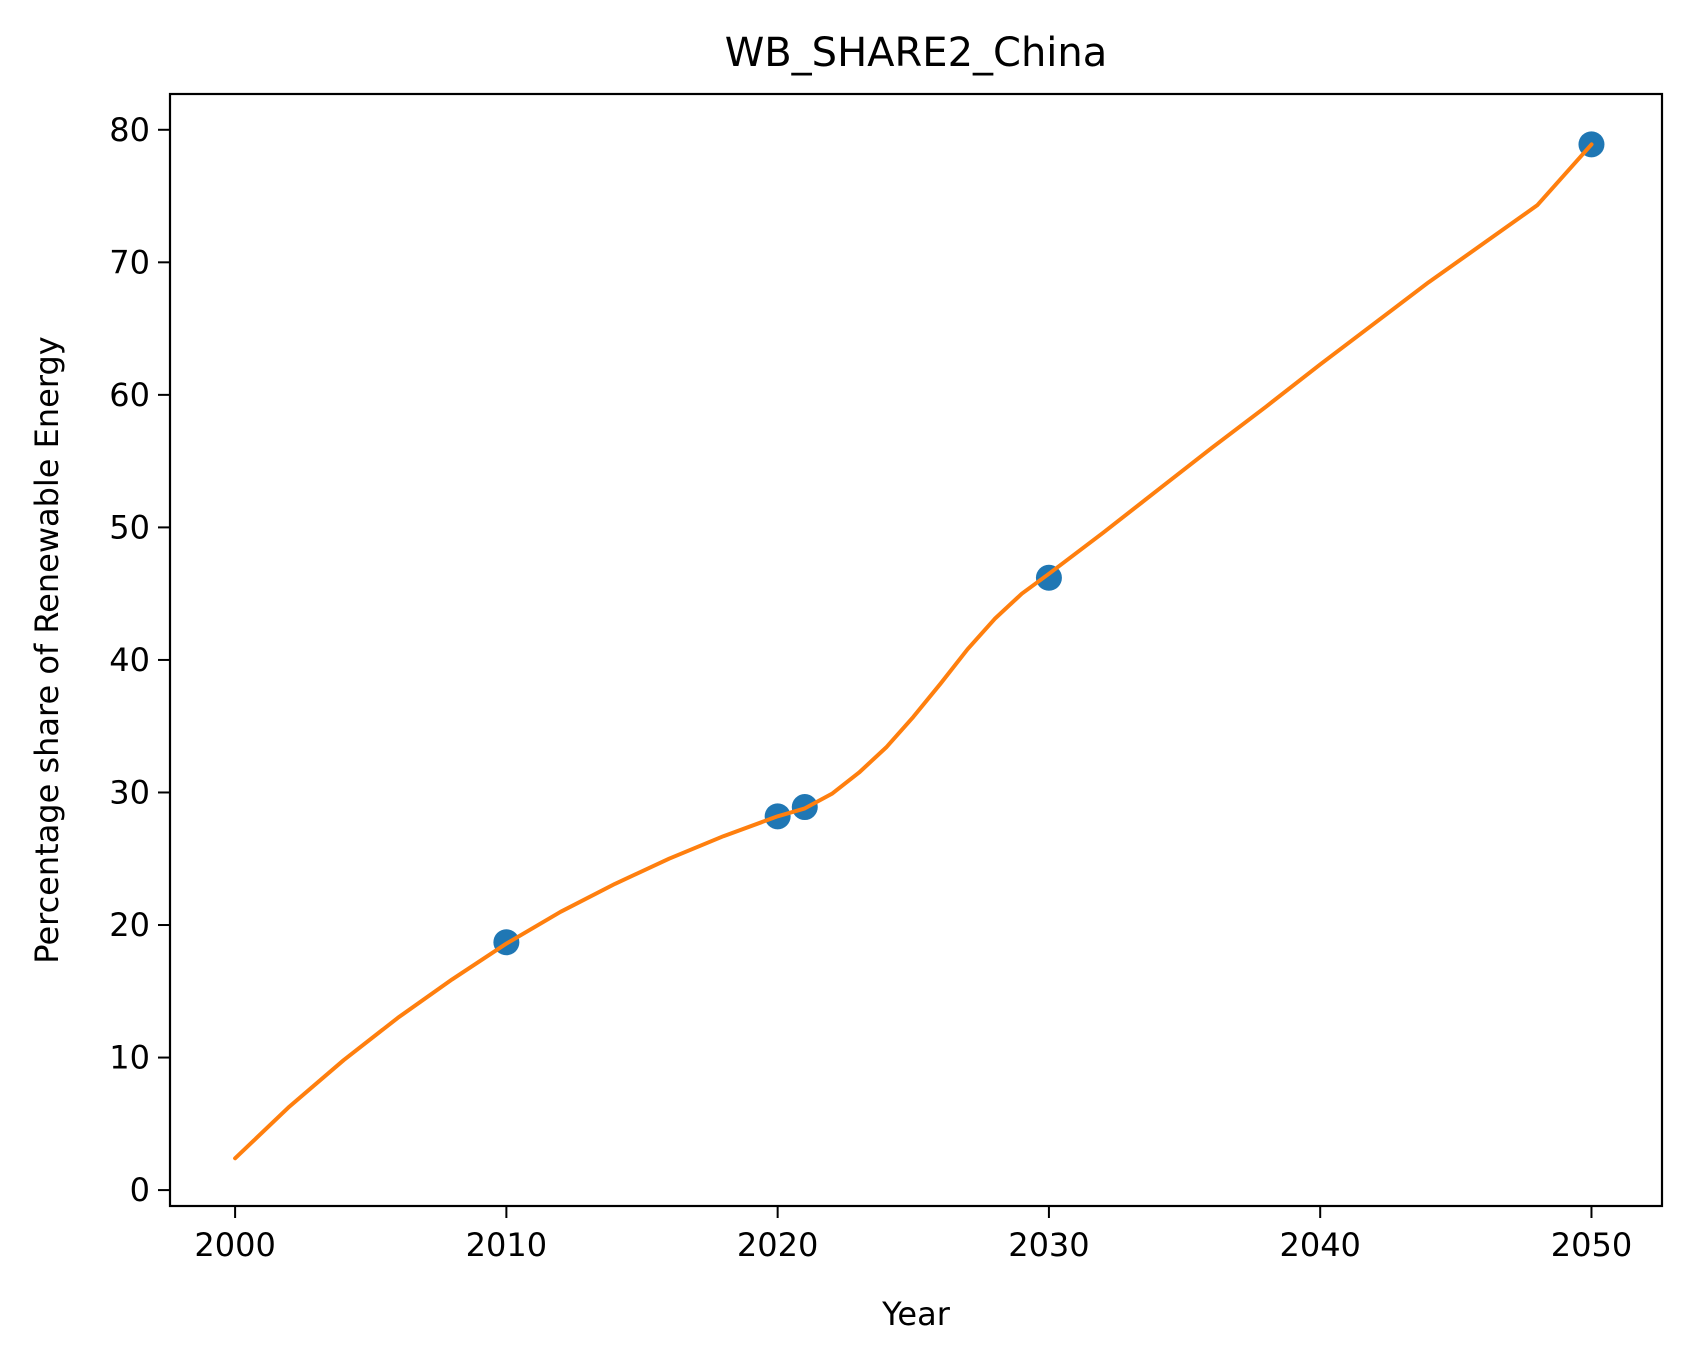 The height and width of the screenshot is (1357, 1686). What do you see at coordinates (129, 1058) in the screenshot?
I see `y-tick-label: 10` at bounding box center [129, 1058].